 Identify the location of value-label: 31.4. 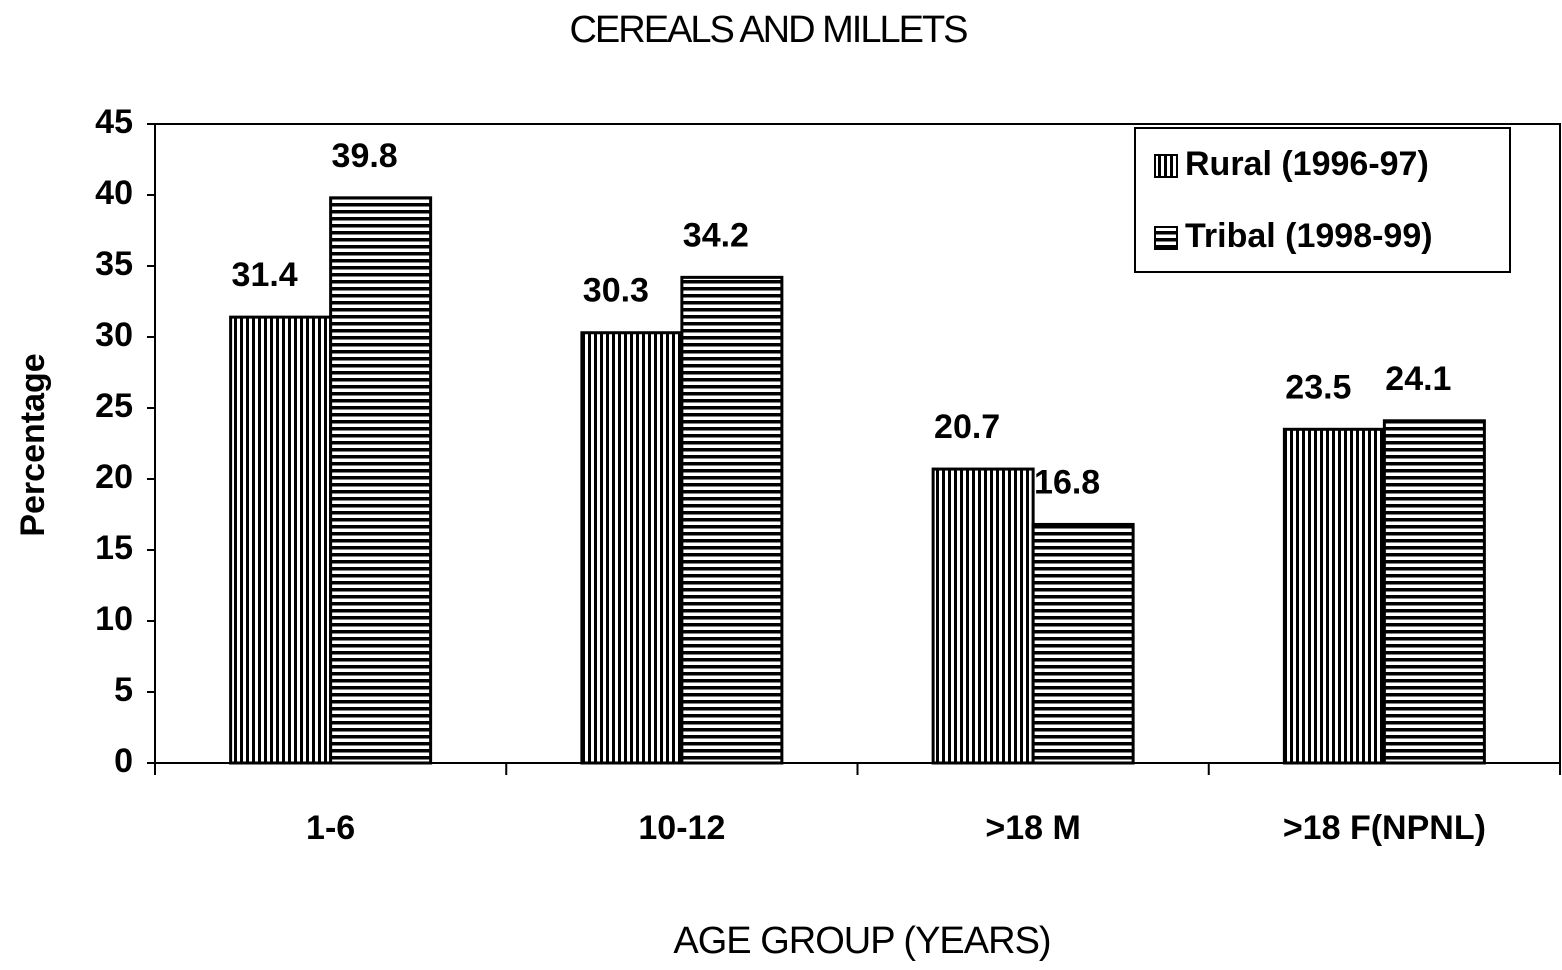
(265, 275).